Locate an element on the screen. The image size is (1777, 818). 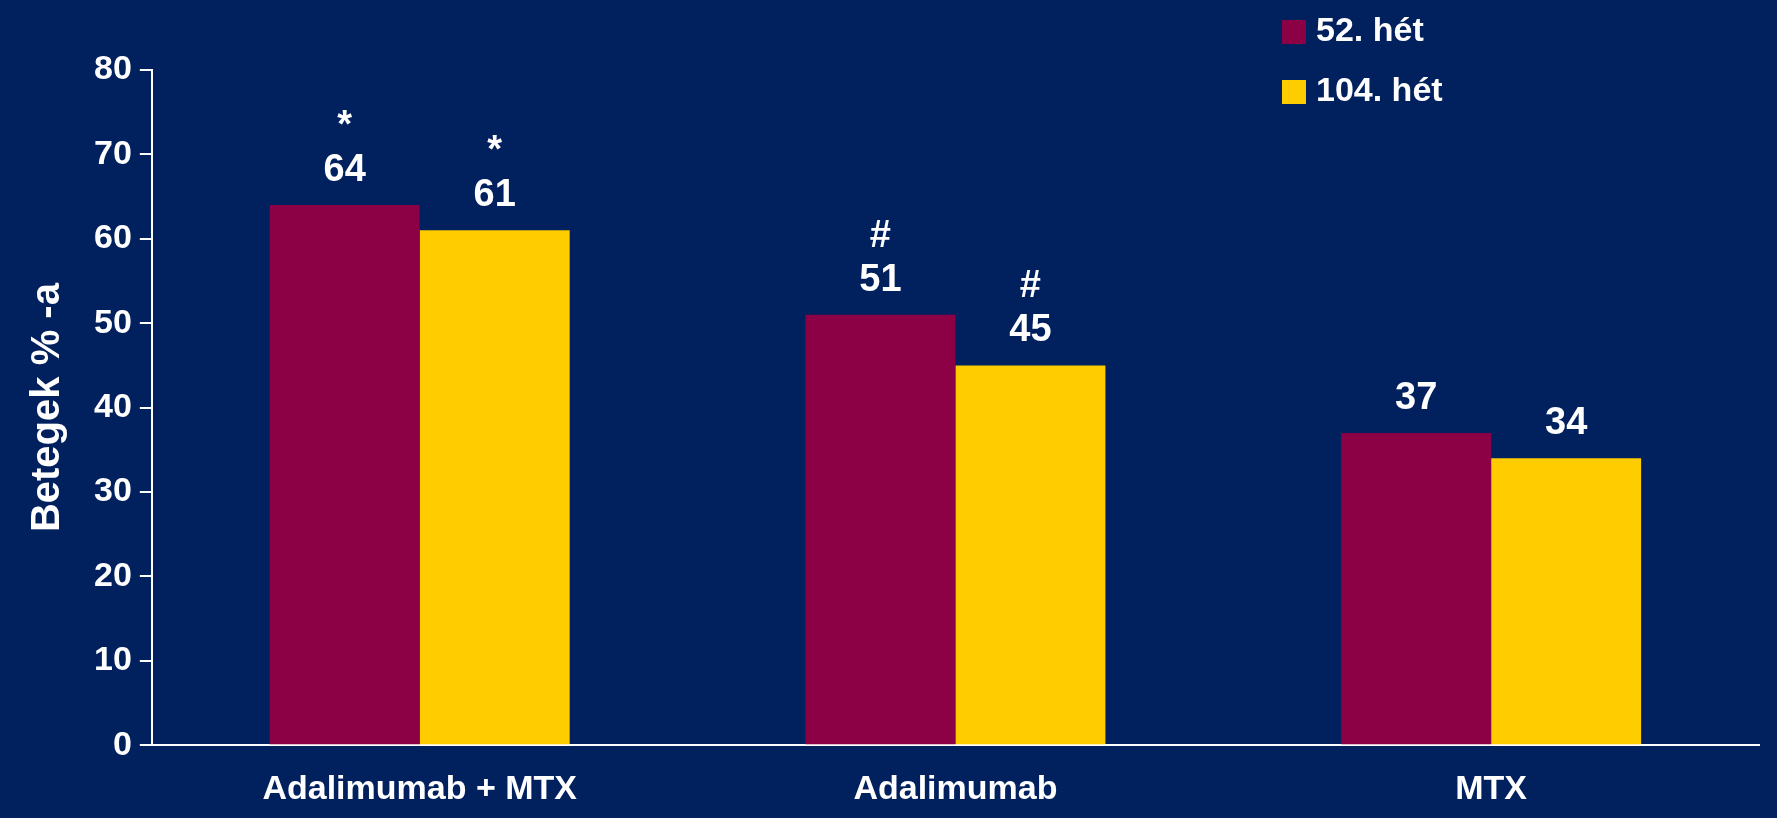
x-tick-label: Adalimumab is located at coordinates (955, 786).